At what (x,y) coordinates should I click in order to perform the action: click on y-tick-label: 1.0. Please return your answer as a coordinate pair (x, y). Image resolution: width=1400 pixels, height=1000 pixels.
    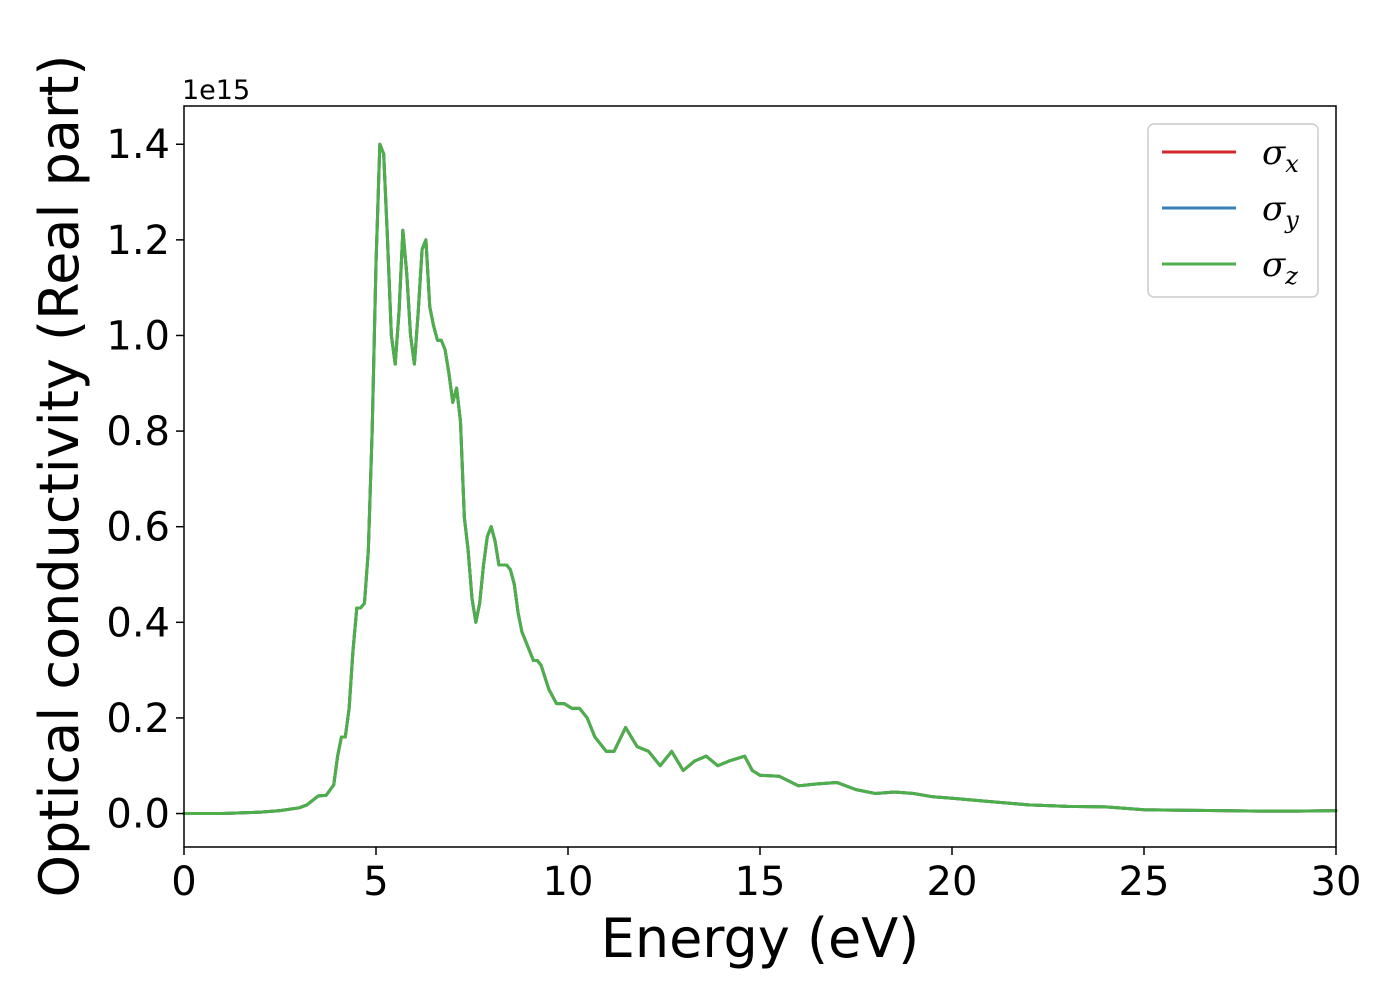
    Looking at the image, I should click on (138, 336).